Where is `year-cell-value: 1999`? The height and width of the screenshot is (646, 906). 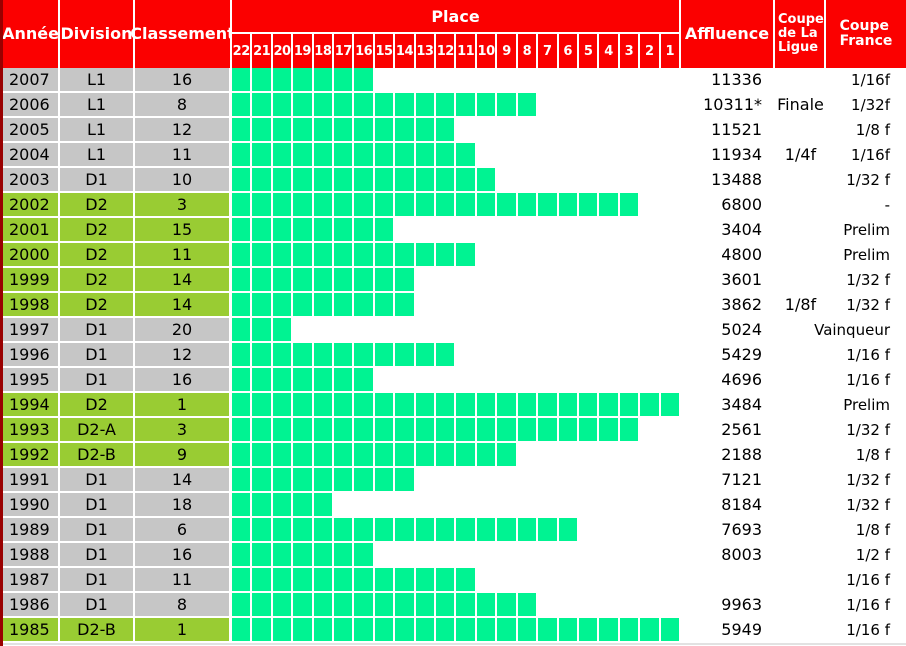
year-cell-value: 1999 is located at coordinates (29, 279).